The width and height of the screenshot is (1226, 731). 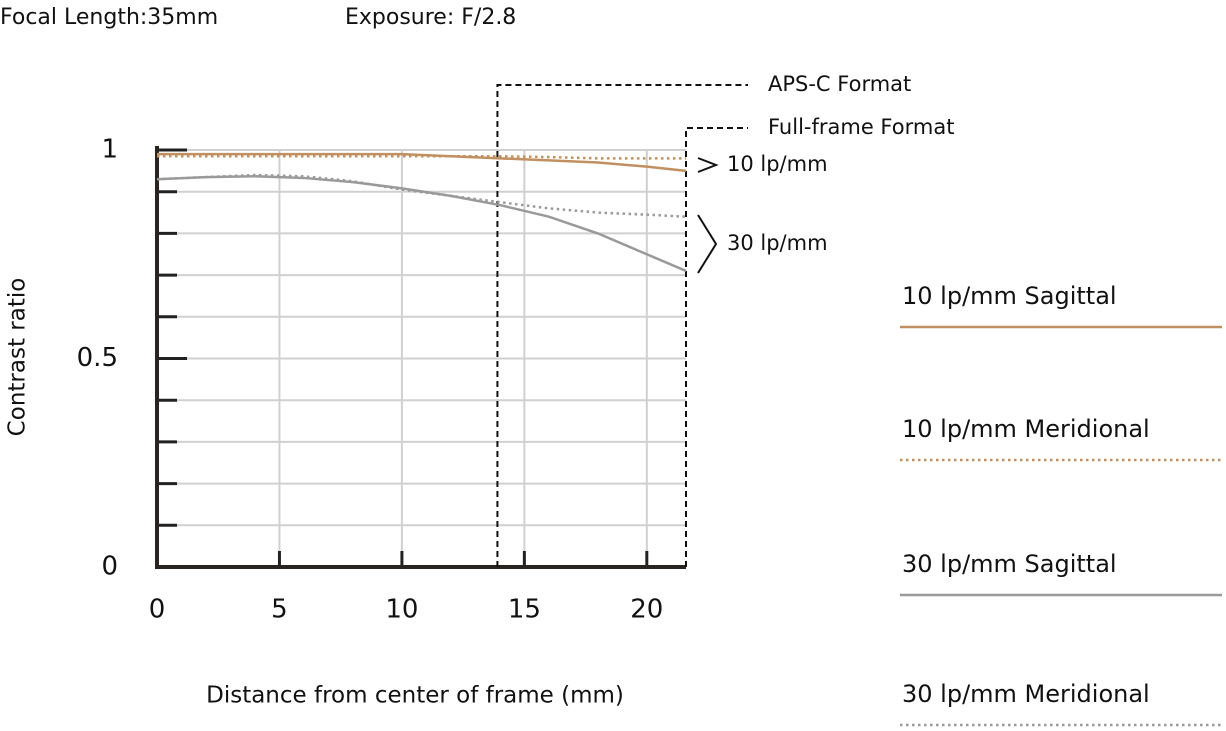 What do you see at coordinates (1009, 296) in the screenshot?
I see `legend-label: 10 lp/mm Sagittal` at bounding box center [1009, 296].